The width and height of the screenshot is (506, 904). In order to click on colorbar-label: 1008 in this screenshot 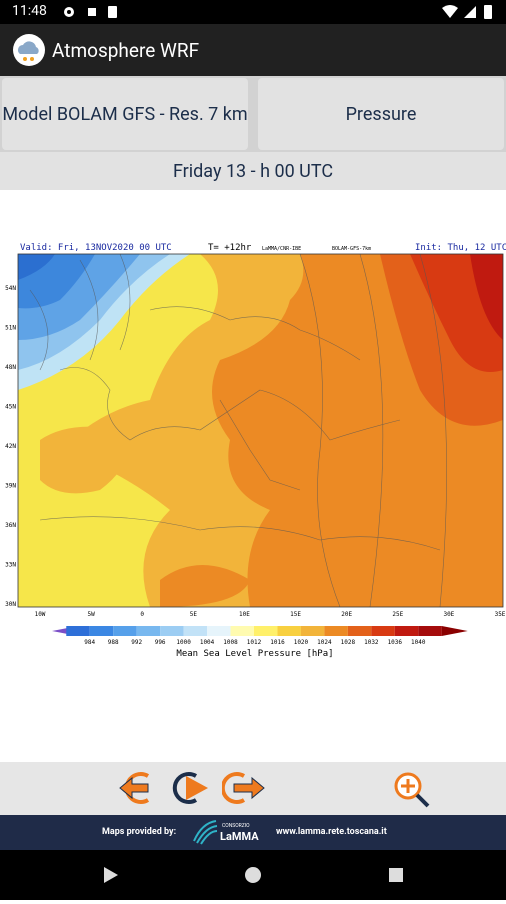, I will do `click(230, 642)`.